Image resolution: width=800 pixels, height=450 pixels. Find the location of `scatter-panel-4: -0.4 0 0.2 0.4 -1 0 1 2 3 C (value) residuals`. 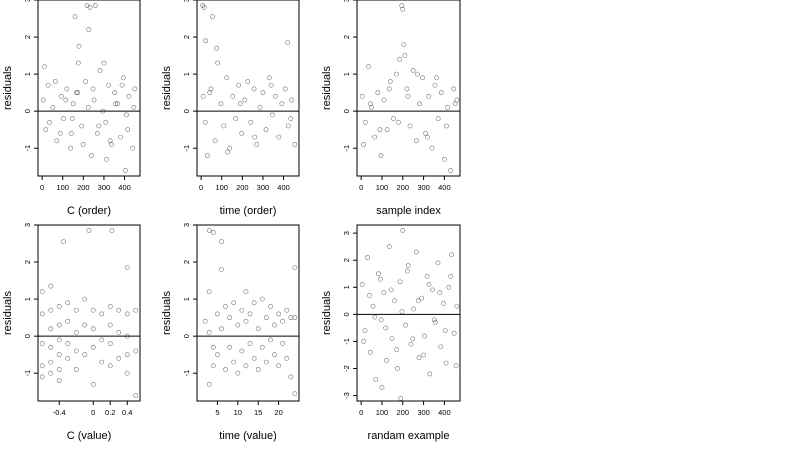

scatter-panel-4: -0.4 0 0.2 0.4 -1 0 1 2 3 C (value) residuals is located at coordinates (71, 332).